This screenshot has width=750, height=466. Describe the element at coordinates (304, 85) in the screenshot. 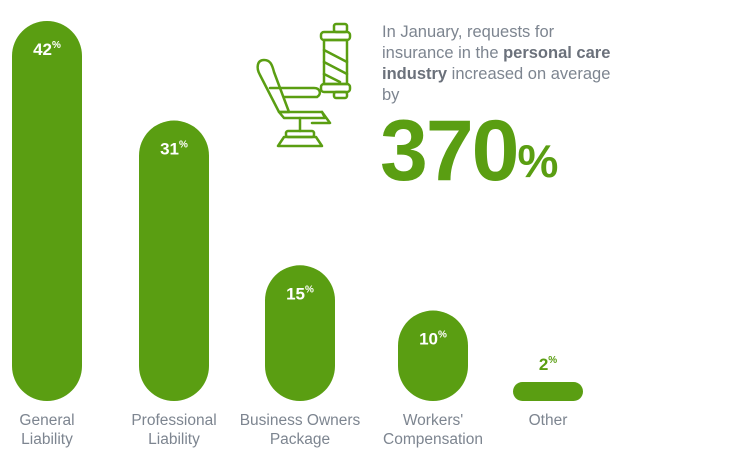

I see `barber-chair-and-pole-icon` at that location.